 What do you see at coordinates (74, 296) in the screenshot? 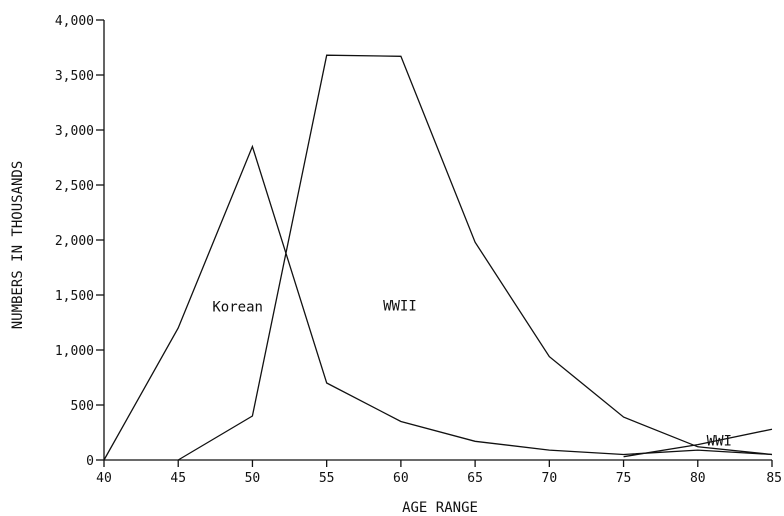
I see `y-tick-label: 1,500` at bounding box center [74, 296].